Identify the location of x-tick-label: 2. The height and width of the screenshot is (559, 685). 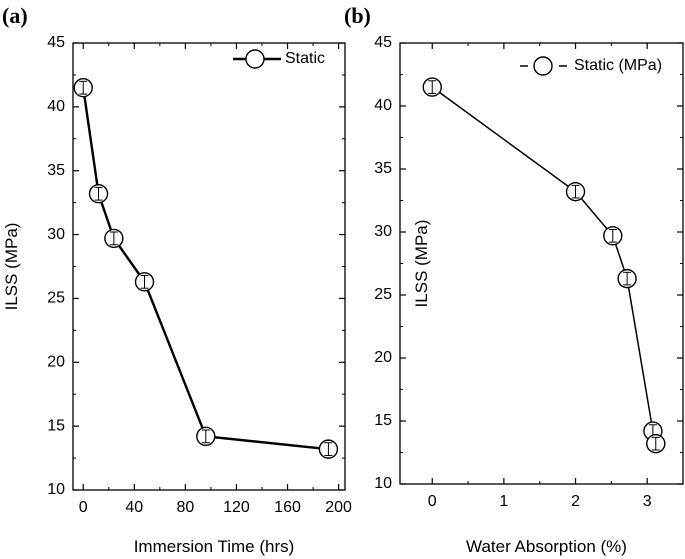
(575, 501).